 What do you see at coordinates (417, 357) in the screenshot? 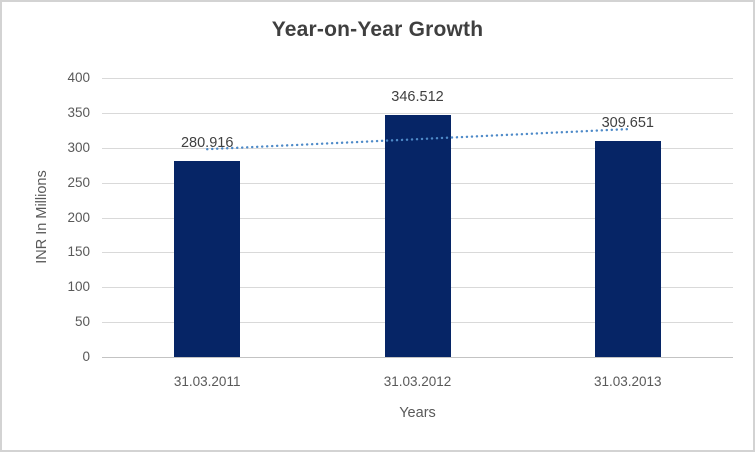
I see `x-axis-line` at bounding box center [417, 357].